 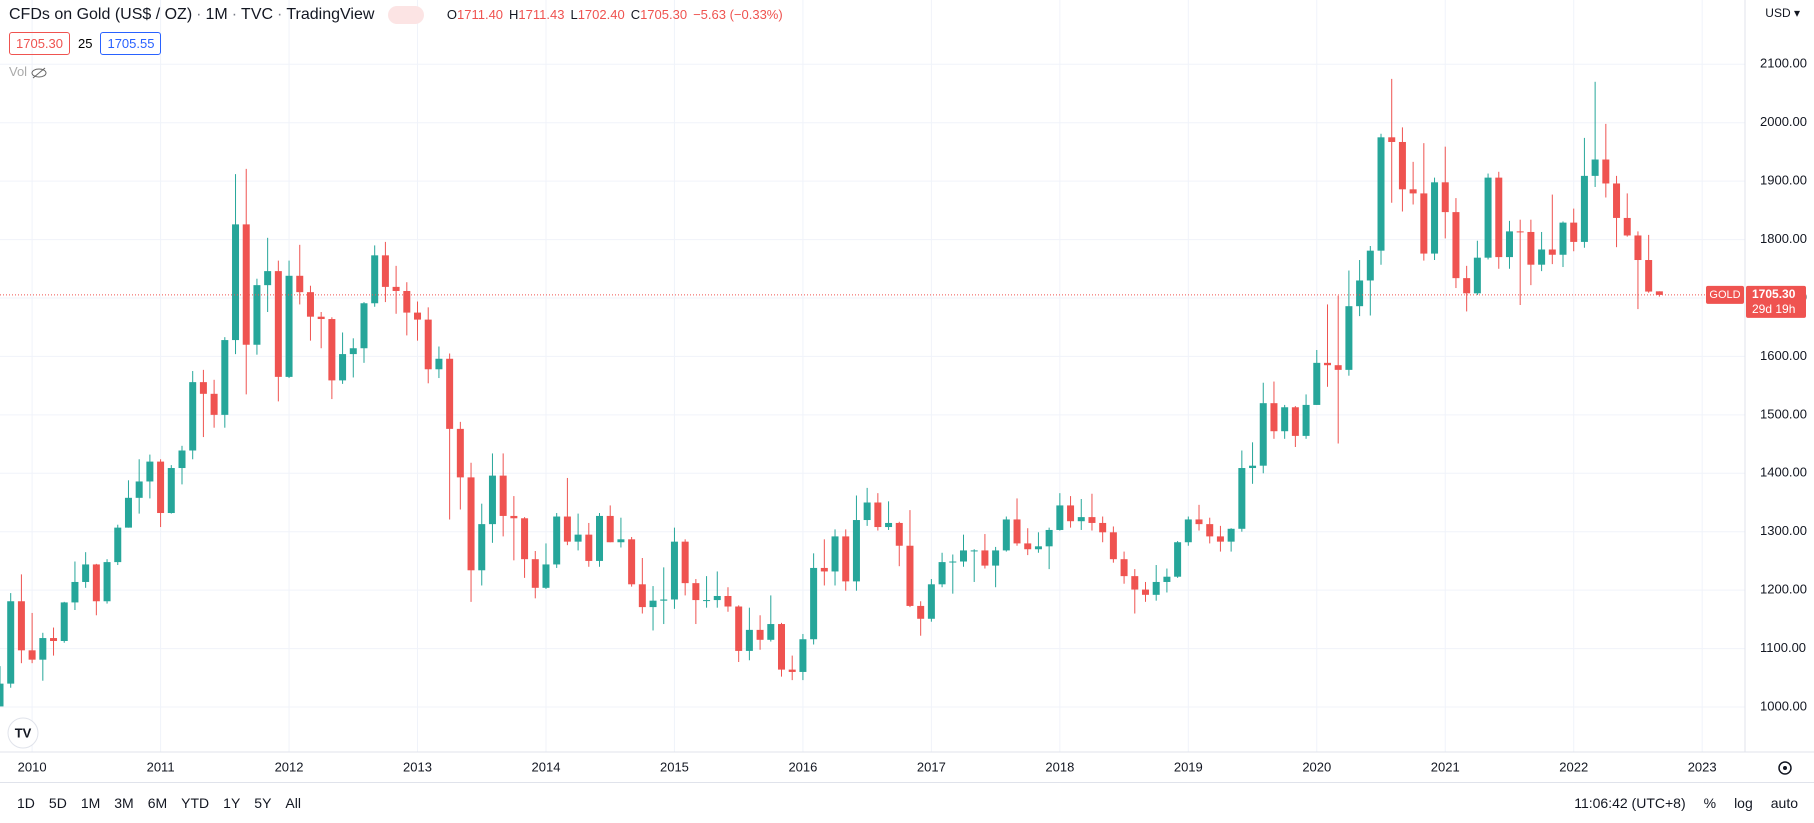 What do you see at coordinates (1059, 766) in the screenshot?
I see `x-tick-label: 2018` at bounding box center [1059, 766].